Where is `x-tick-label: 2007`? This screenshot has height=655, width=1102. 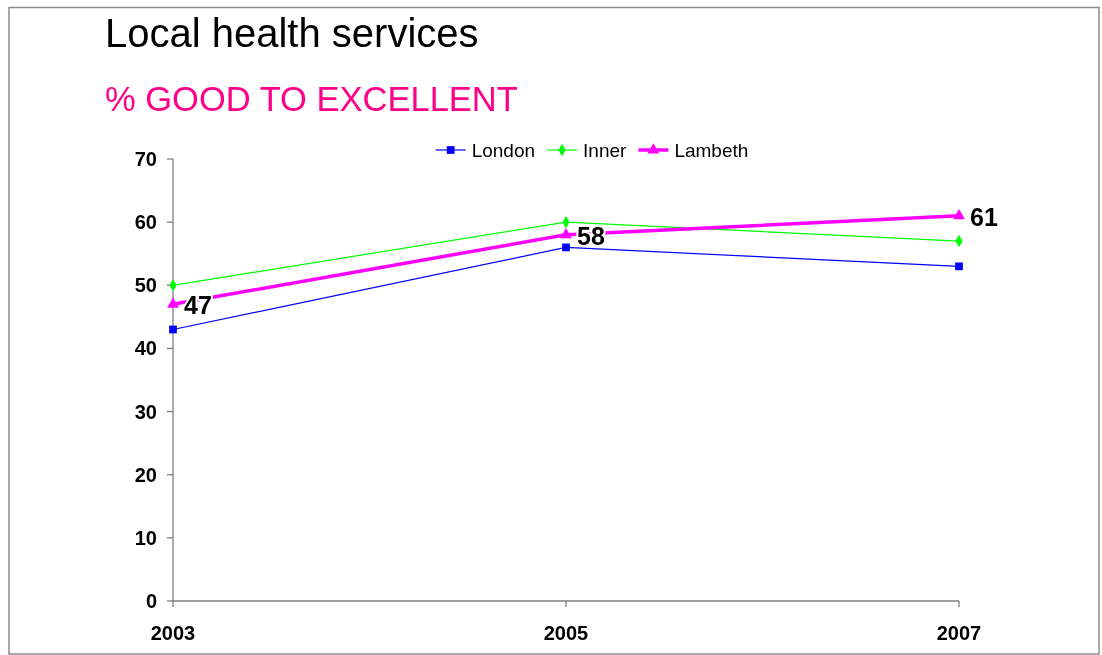 x-tick-label: 2007 is located at coordinates (959, 633).